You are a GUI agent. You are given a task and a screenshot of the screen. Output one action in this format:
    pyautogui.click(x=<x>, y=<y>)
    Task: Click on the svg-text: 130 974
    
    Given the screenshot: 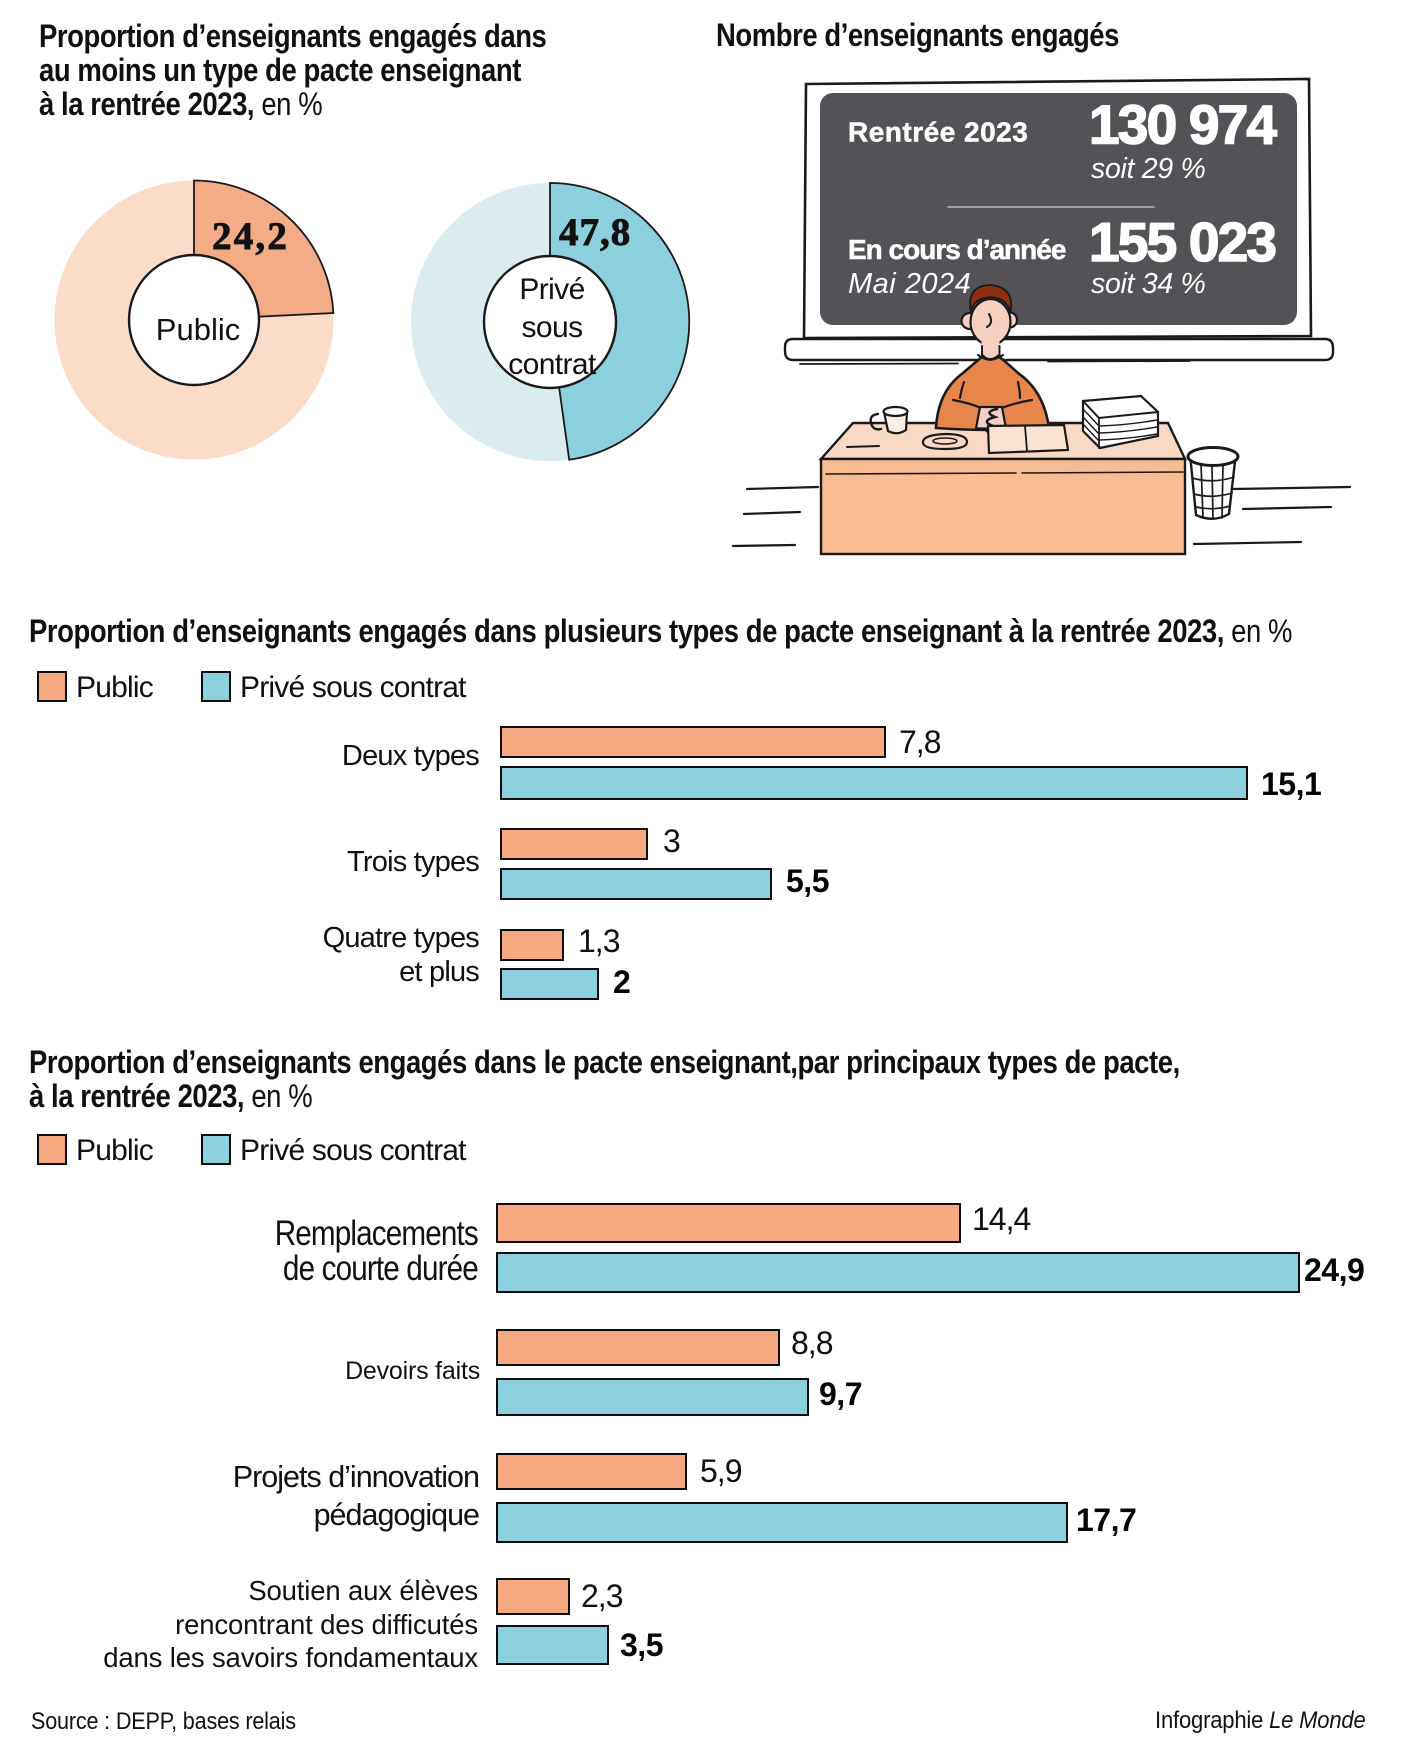 What is the action you would take?
    pyautogui.click(x=1183, y=125)
    